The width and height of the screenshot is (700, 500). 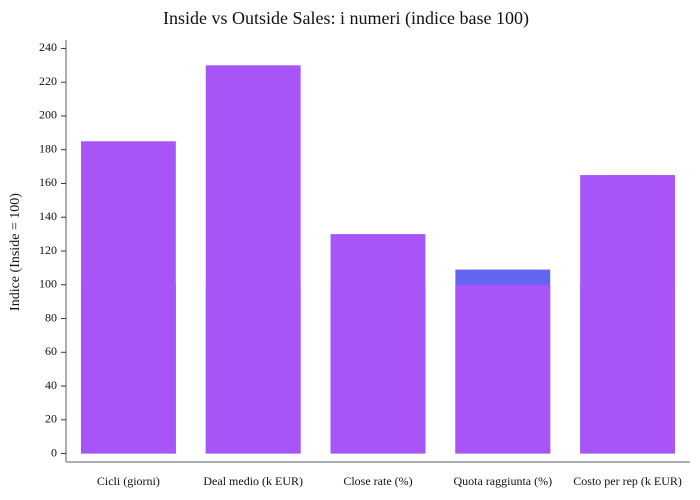 What do you see at coordinates (48, 182) in the screenshot?
I see `y-tick-label: 160` at bounding box center [48, 182].